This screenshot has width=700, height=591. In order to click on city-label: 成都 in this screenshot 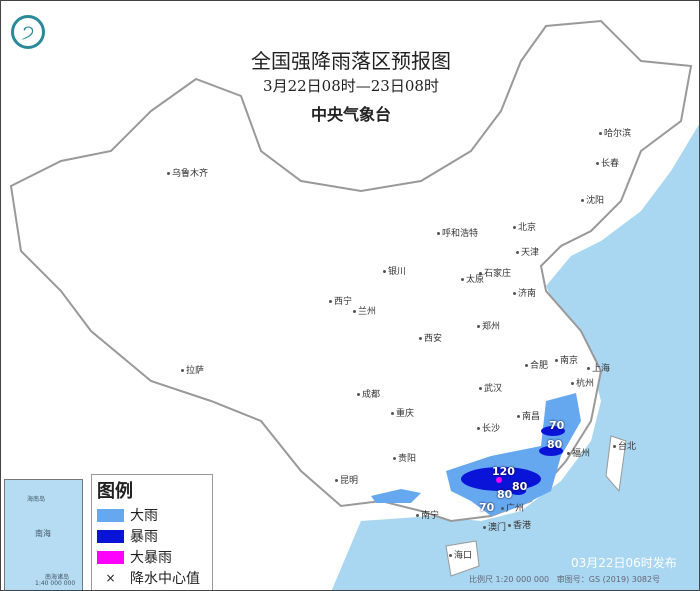, I will do `click(368, 393)`.